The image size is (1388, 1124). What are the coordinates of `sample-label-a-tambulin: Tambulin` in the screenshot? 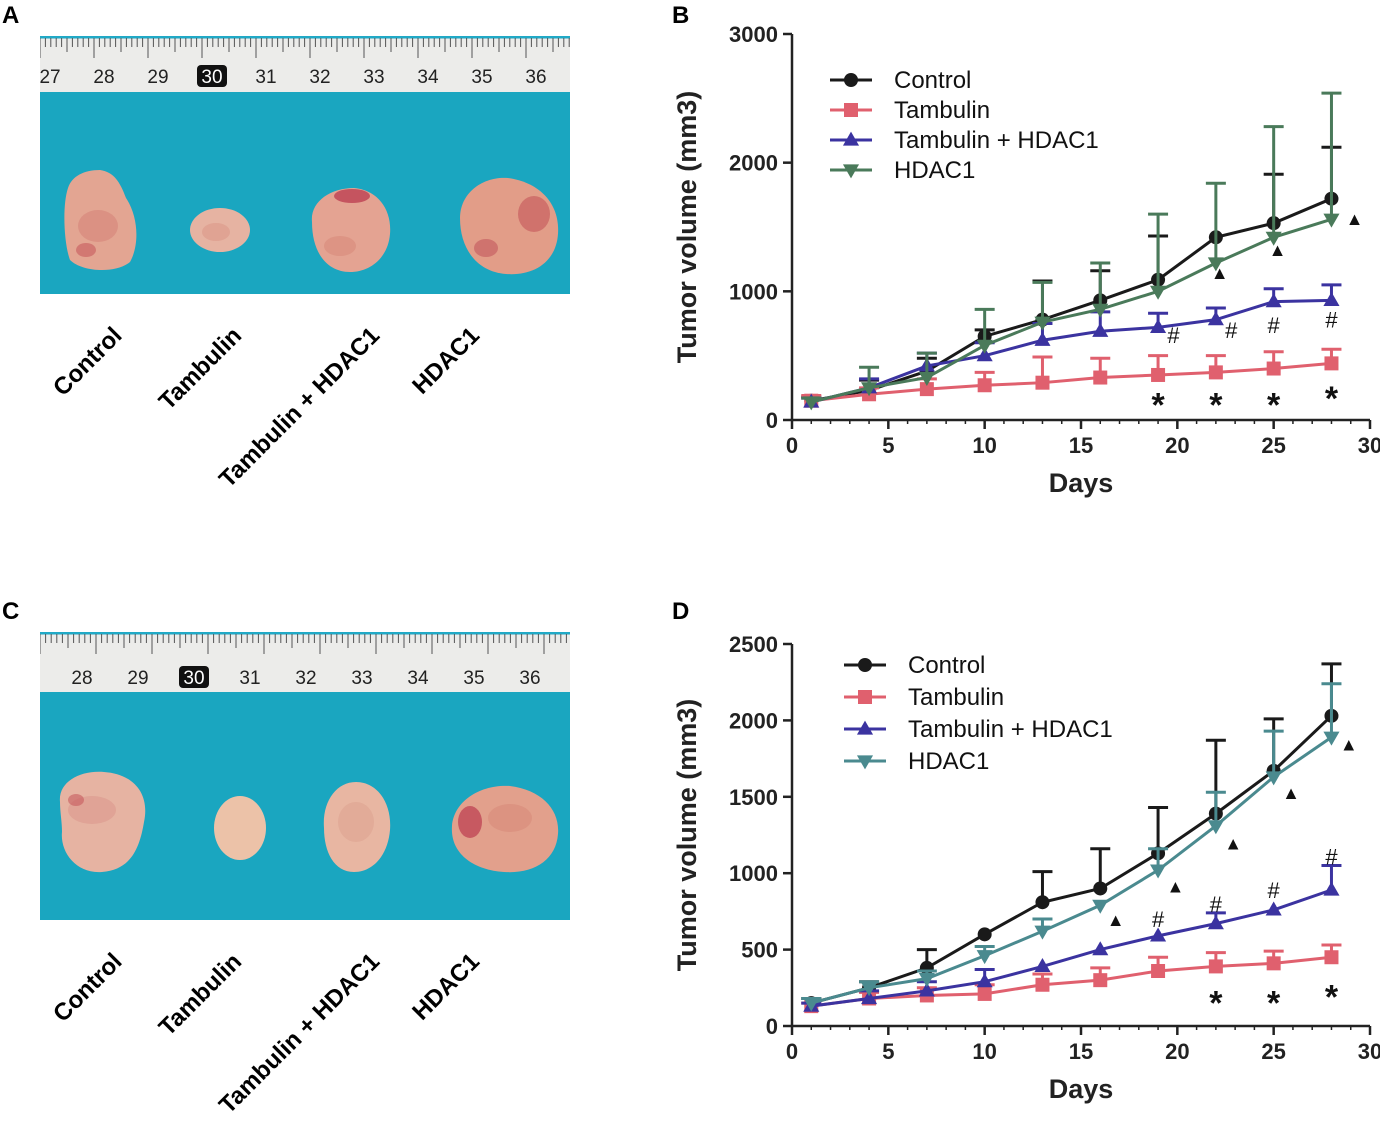 It's located at (200, 369).